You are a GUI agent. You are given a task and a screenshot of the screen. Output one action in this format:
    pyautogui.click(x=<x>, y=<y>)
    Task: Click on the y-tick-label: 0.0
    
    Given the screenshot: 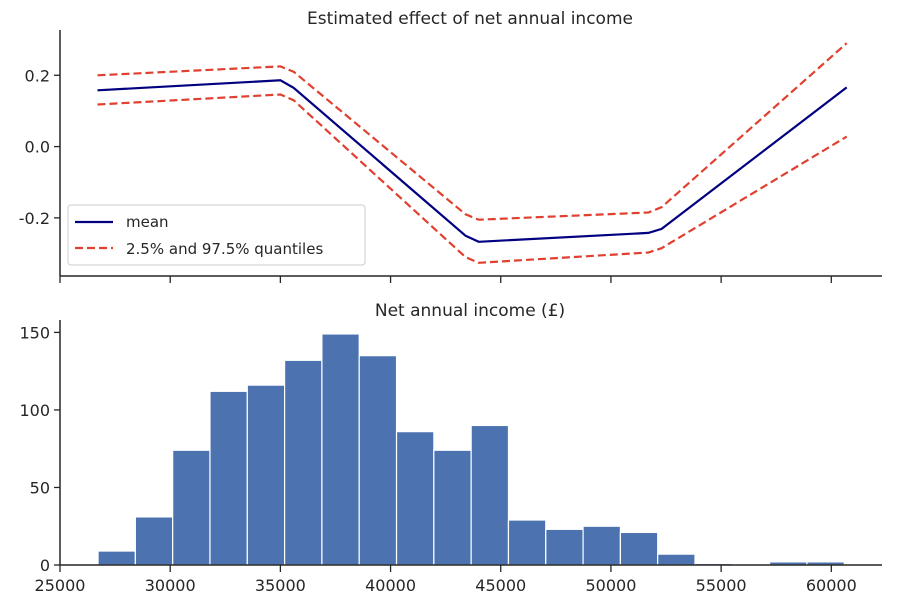 What is the action you would take?
    pyautogui.click(x=37, y=147)
    